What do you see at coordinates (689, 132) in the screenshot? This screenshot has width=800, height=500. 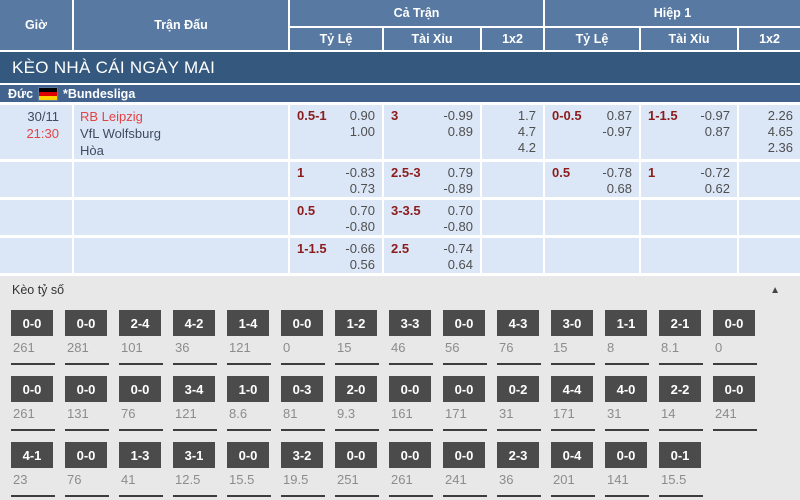 I see `h1-over-under-cell: 1-1.5 -0.97 0.87` at bounding box center [689, 132].